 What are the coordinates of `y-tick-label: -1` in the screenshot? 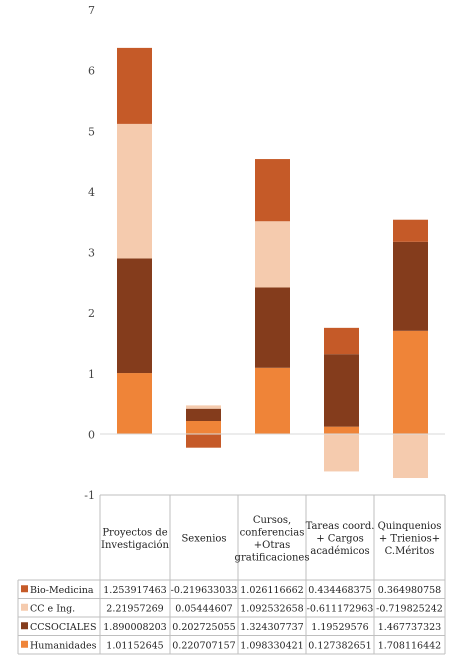 It's located at (89, 495).